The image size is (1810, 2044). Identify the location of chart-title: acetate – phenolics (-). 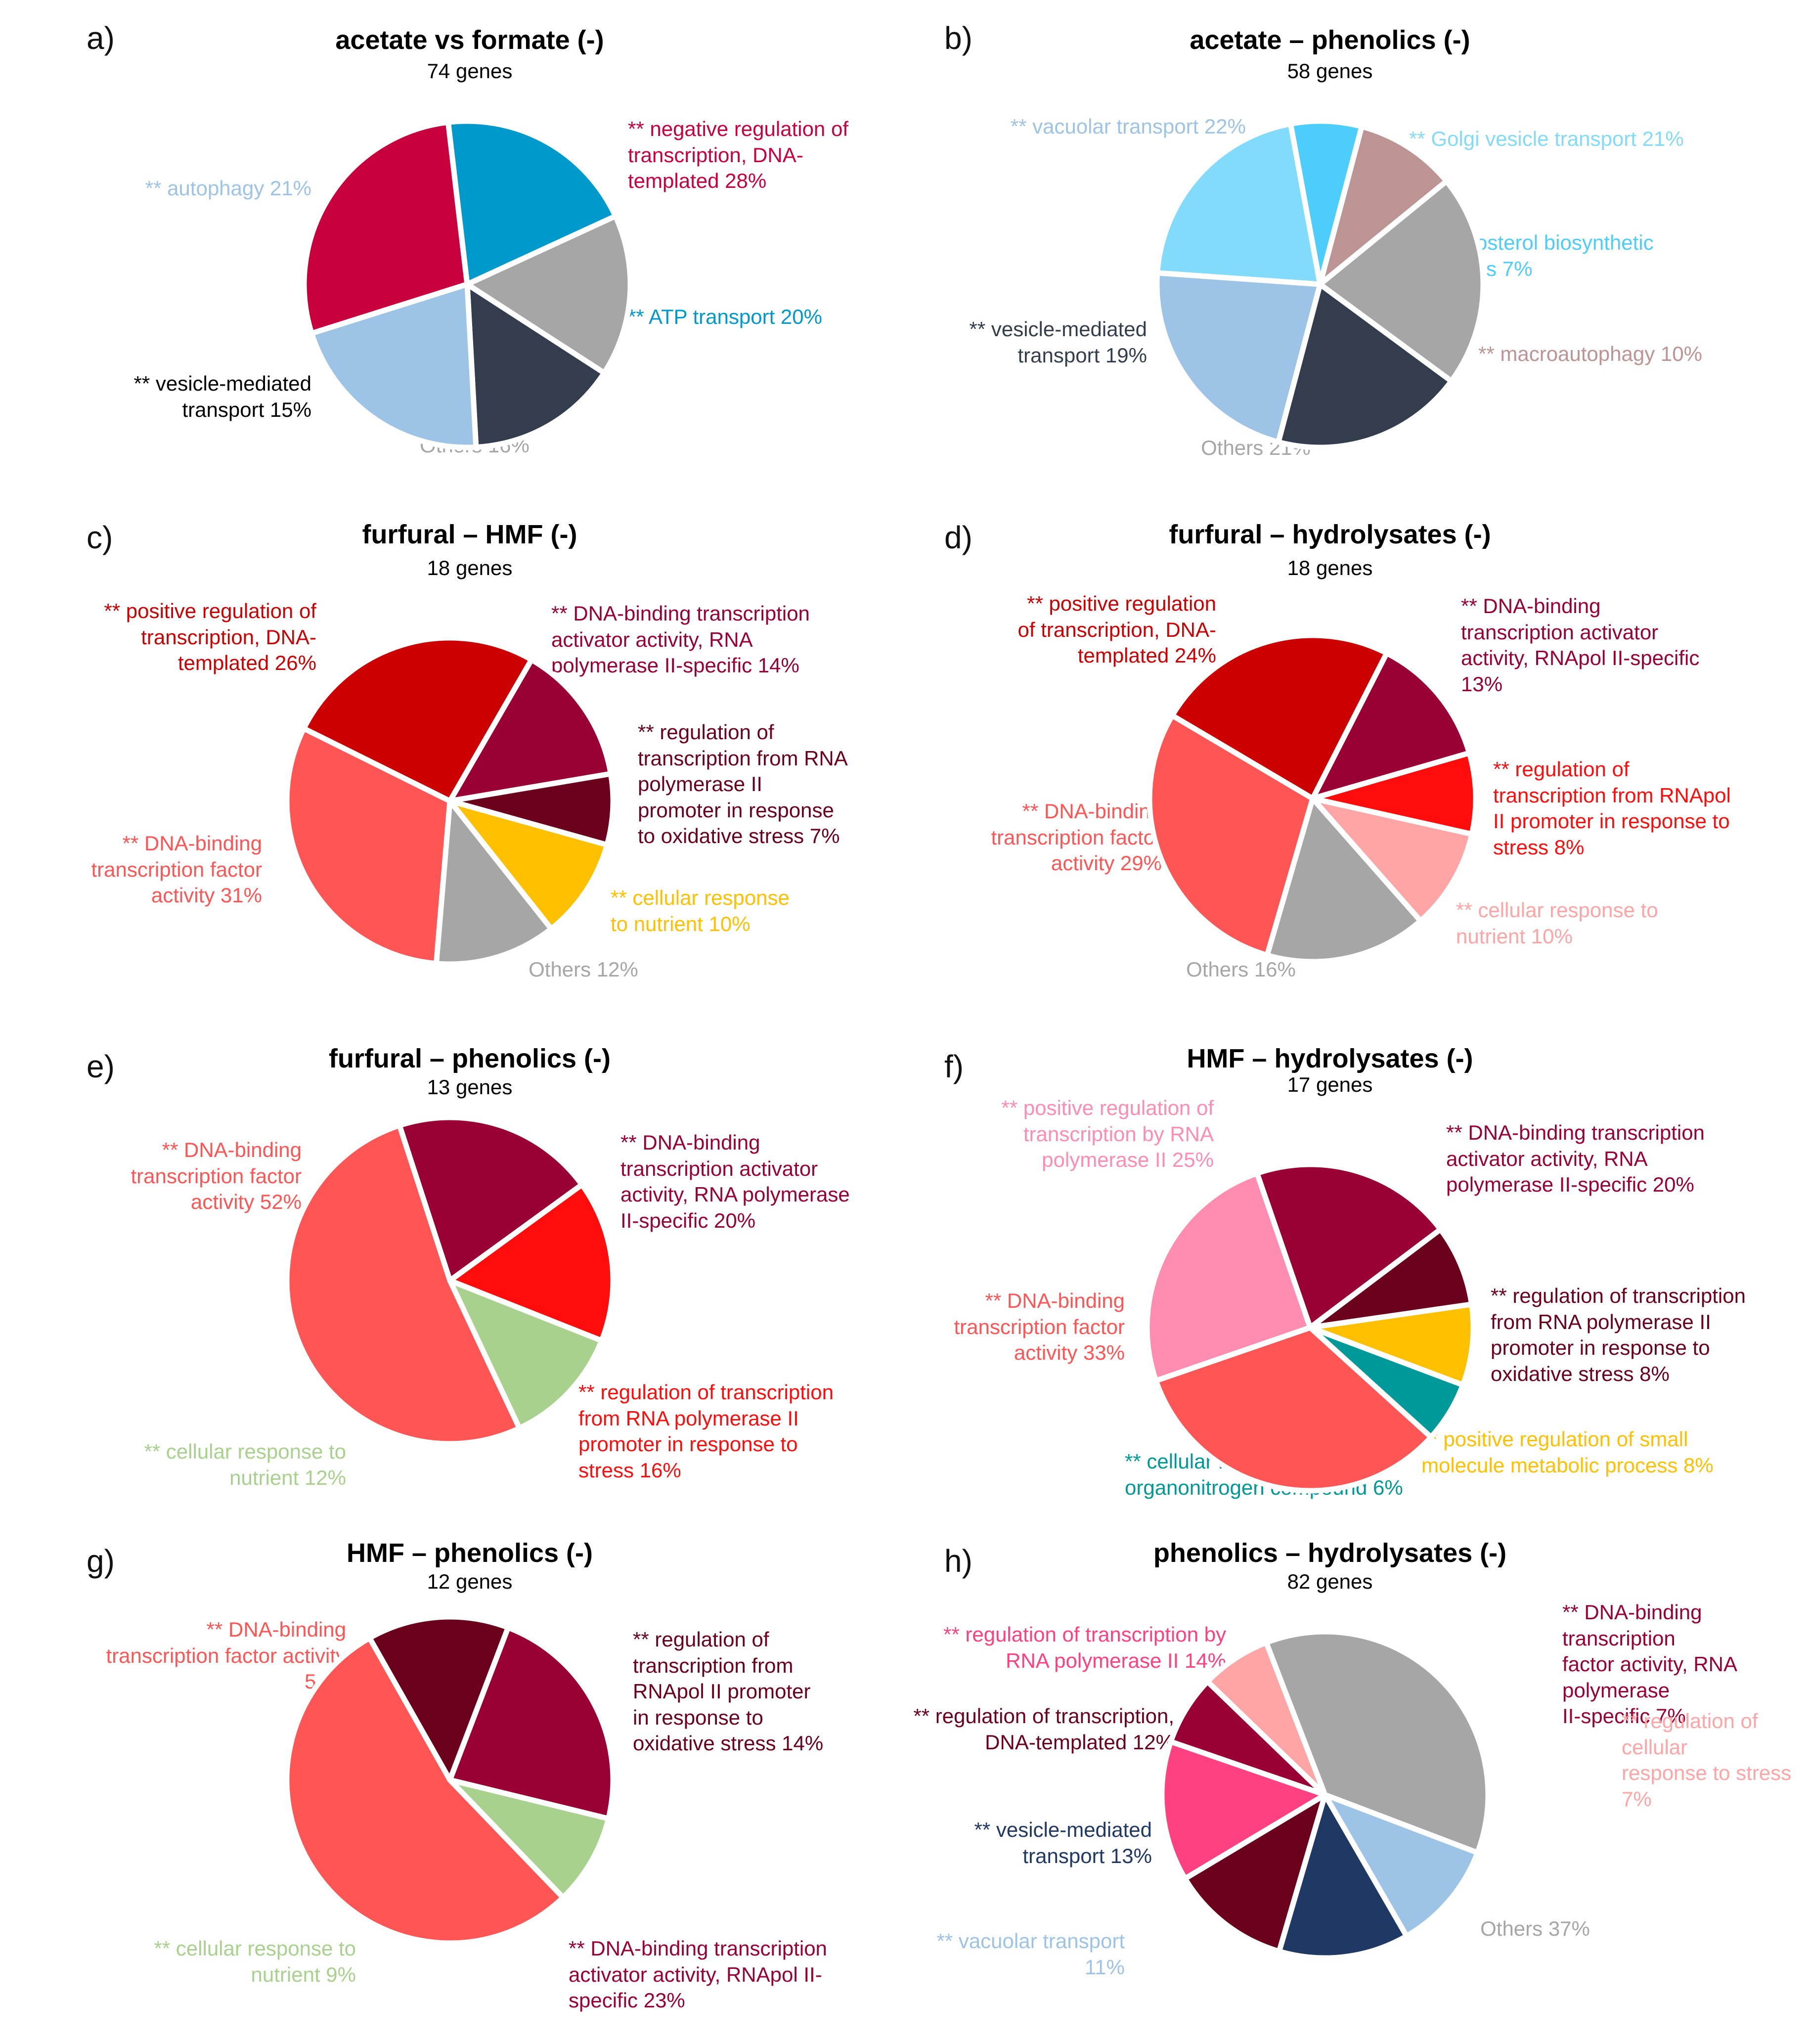
(1330, 40).